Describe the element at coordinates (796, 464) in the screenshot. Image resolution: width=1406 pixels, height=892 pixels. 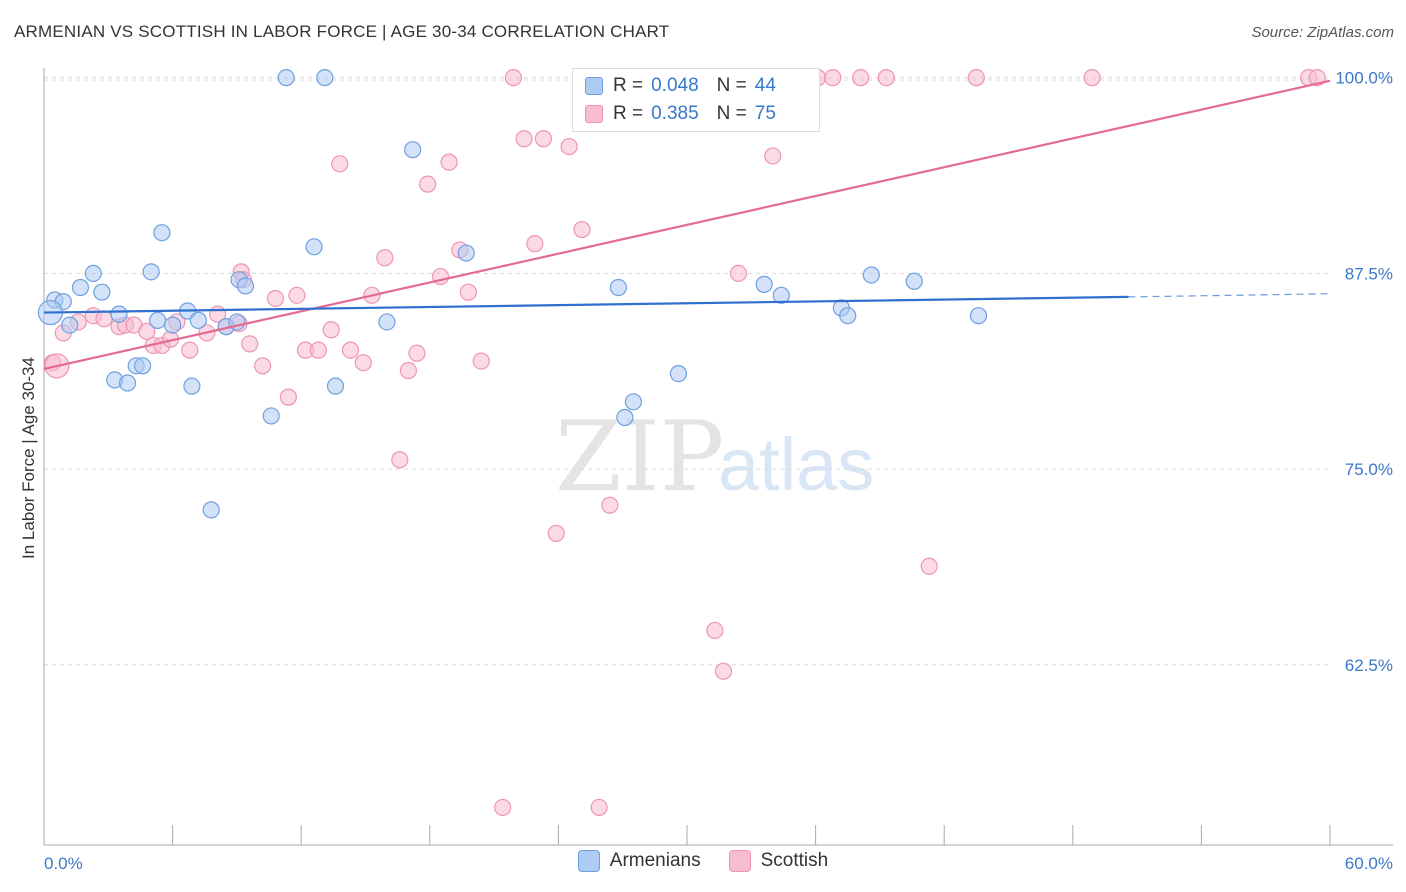
I see `watermark-atlas: atlas` at that location.